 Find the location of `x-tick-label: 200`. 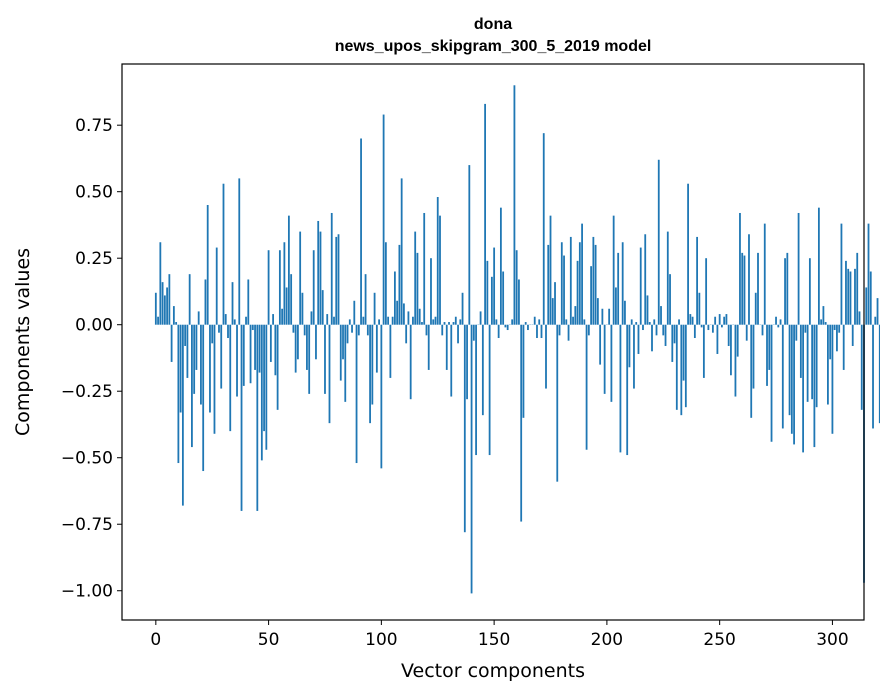

x-tick-label: 200 is located at coordinates (607, 640).